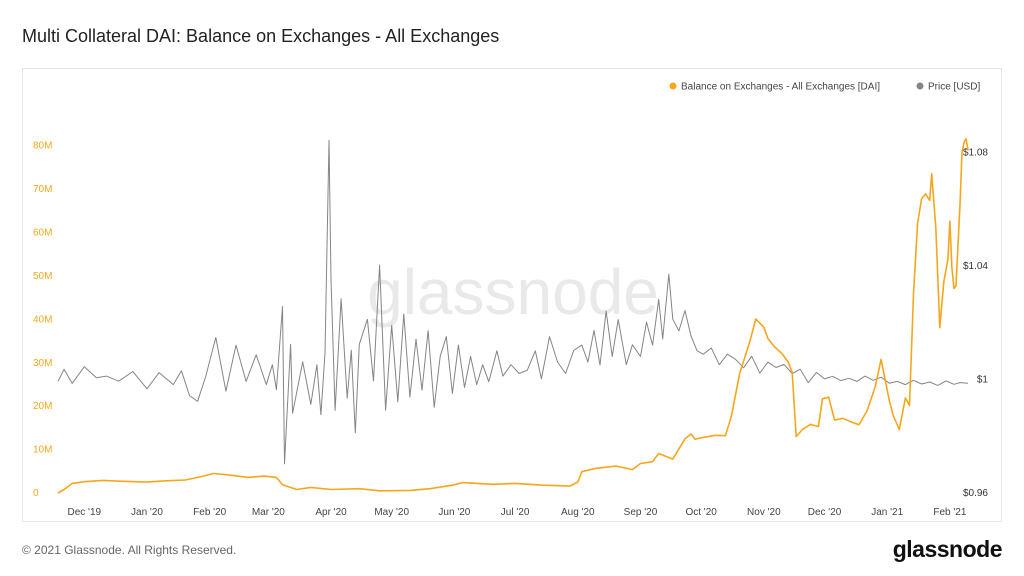  I want to click on x-axis-tick: Dec '19, so click(84, 512).